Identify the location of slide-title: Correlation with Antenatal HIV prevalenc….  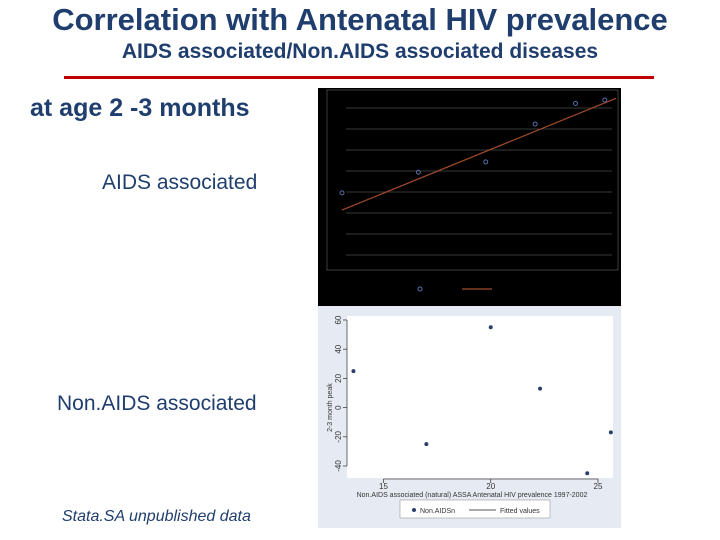
(360, 19).